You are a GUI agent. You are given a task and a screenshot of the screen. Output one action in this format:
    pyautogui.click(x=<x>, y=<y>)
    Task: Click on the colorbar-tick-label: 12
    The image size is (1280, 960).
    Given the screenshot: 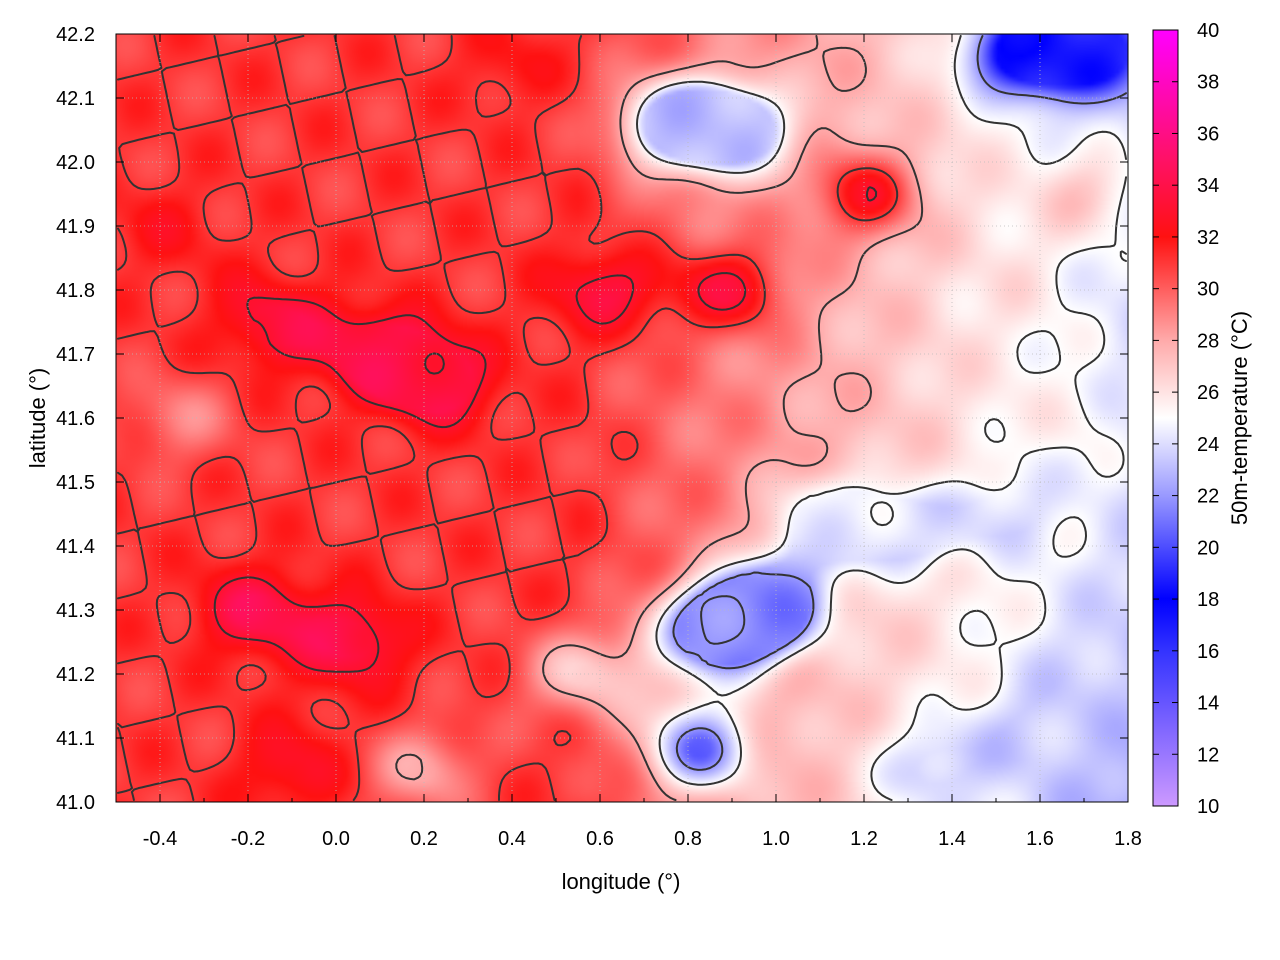 What is the action you would take?
    pyautogui.click(x=1208, y=755)
    